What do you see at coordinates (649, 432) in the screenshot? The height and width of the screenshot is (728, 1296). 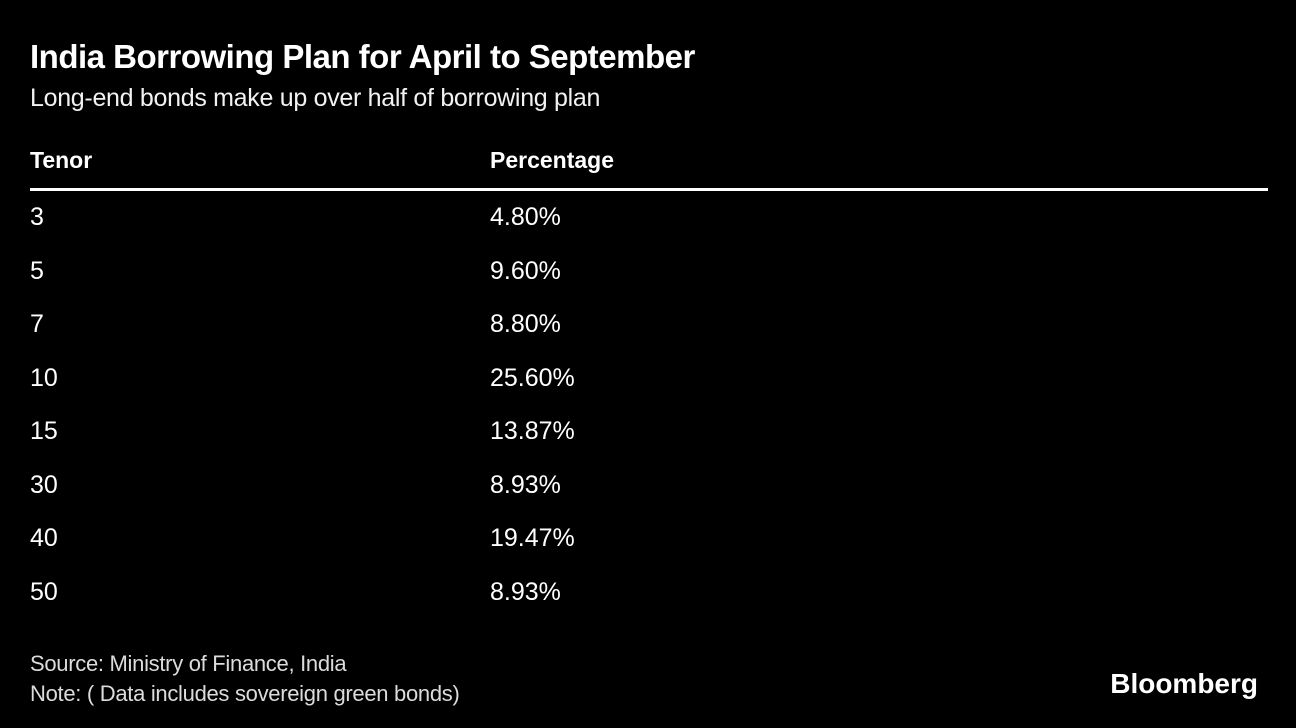 I see `table-row: 15 13.87%` at bounding box center [649, 432].